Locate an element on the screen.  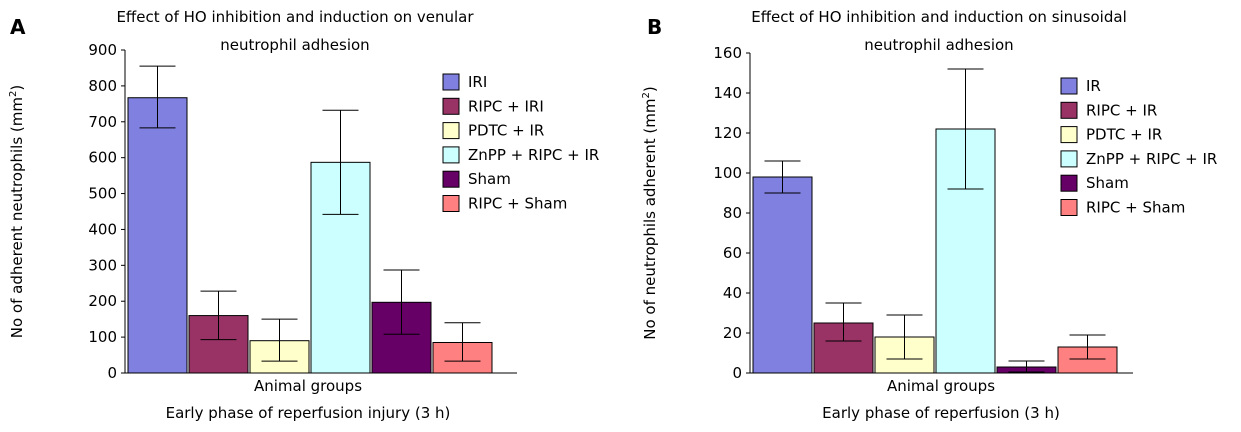
y-axis-label: No of adherent neutrophils (mm2) is located at coordinates (17, 211).